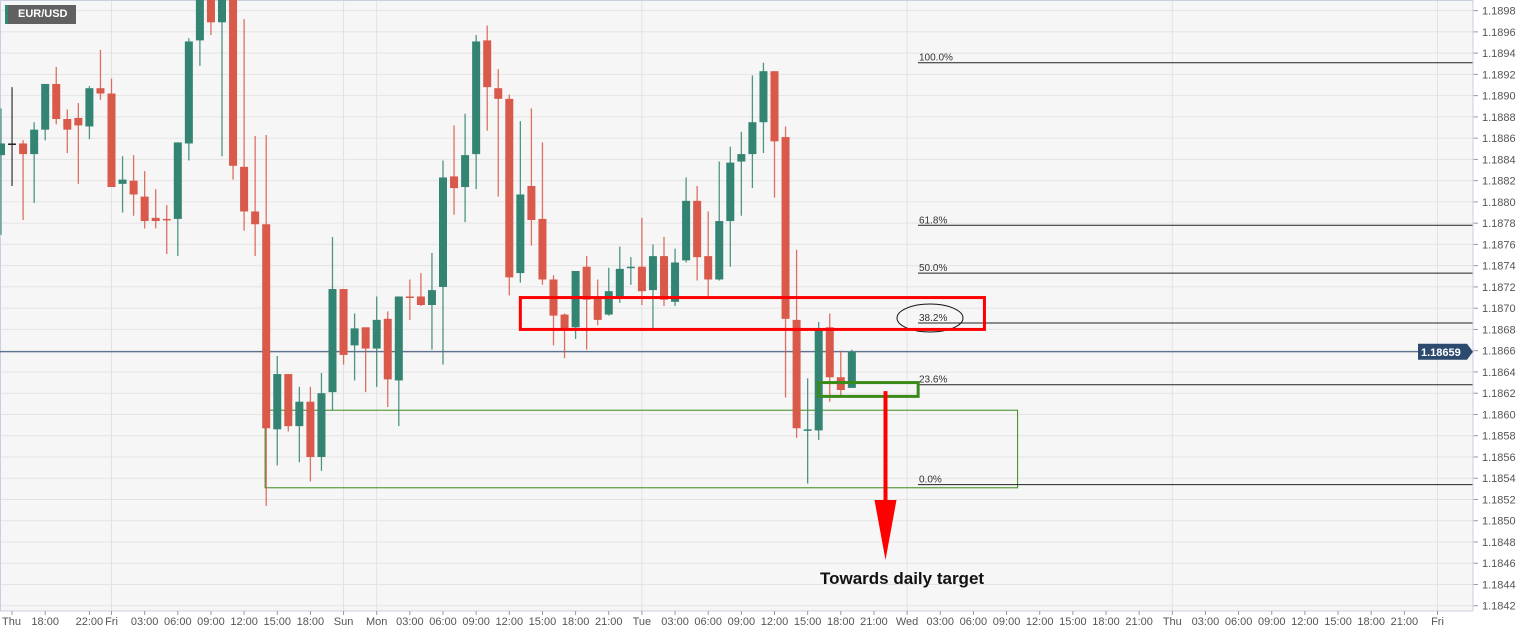 This screenshot has height=633, width=1536. I want to click on x-tick-label: Wed, so click(907, 622).